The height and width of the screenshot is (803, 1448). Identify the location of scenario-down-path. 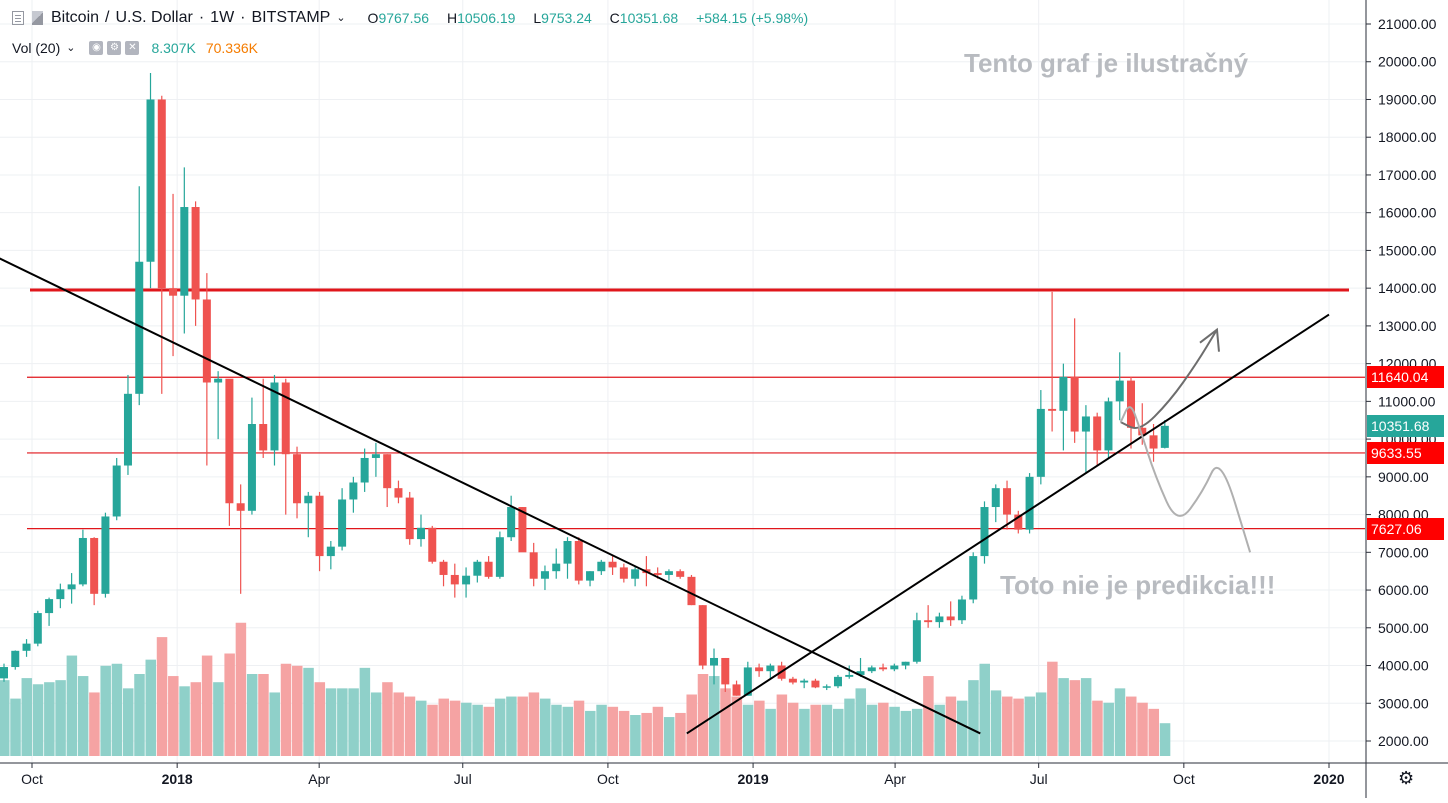
(1185, 479).